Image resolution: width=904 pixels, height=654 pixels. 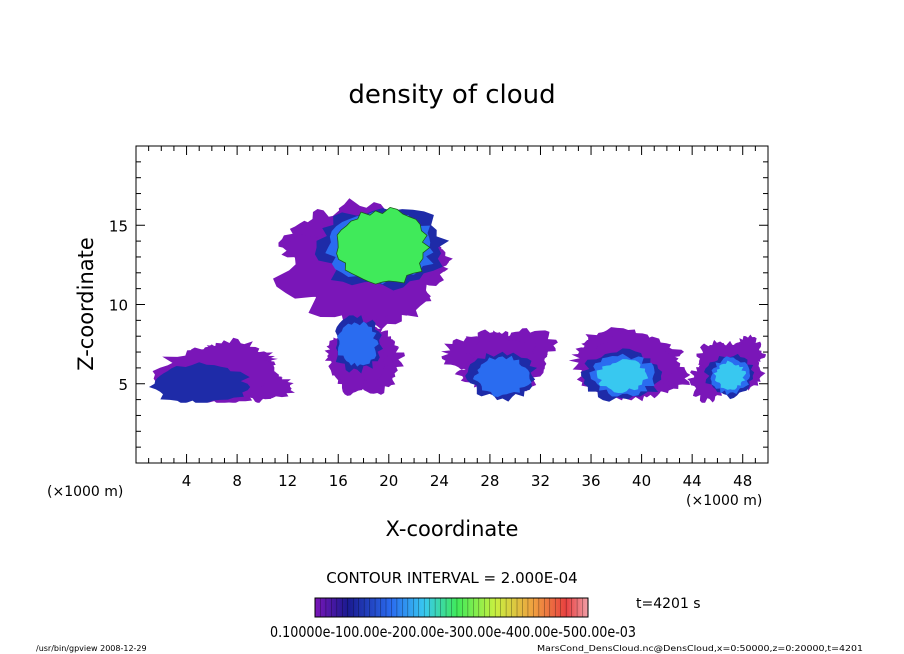 I want to click on x-tick-label: 48, so click(x=742, y=481).